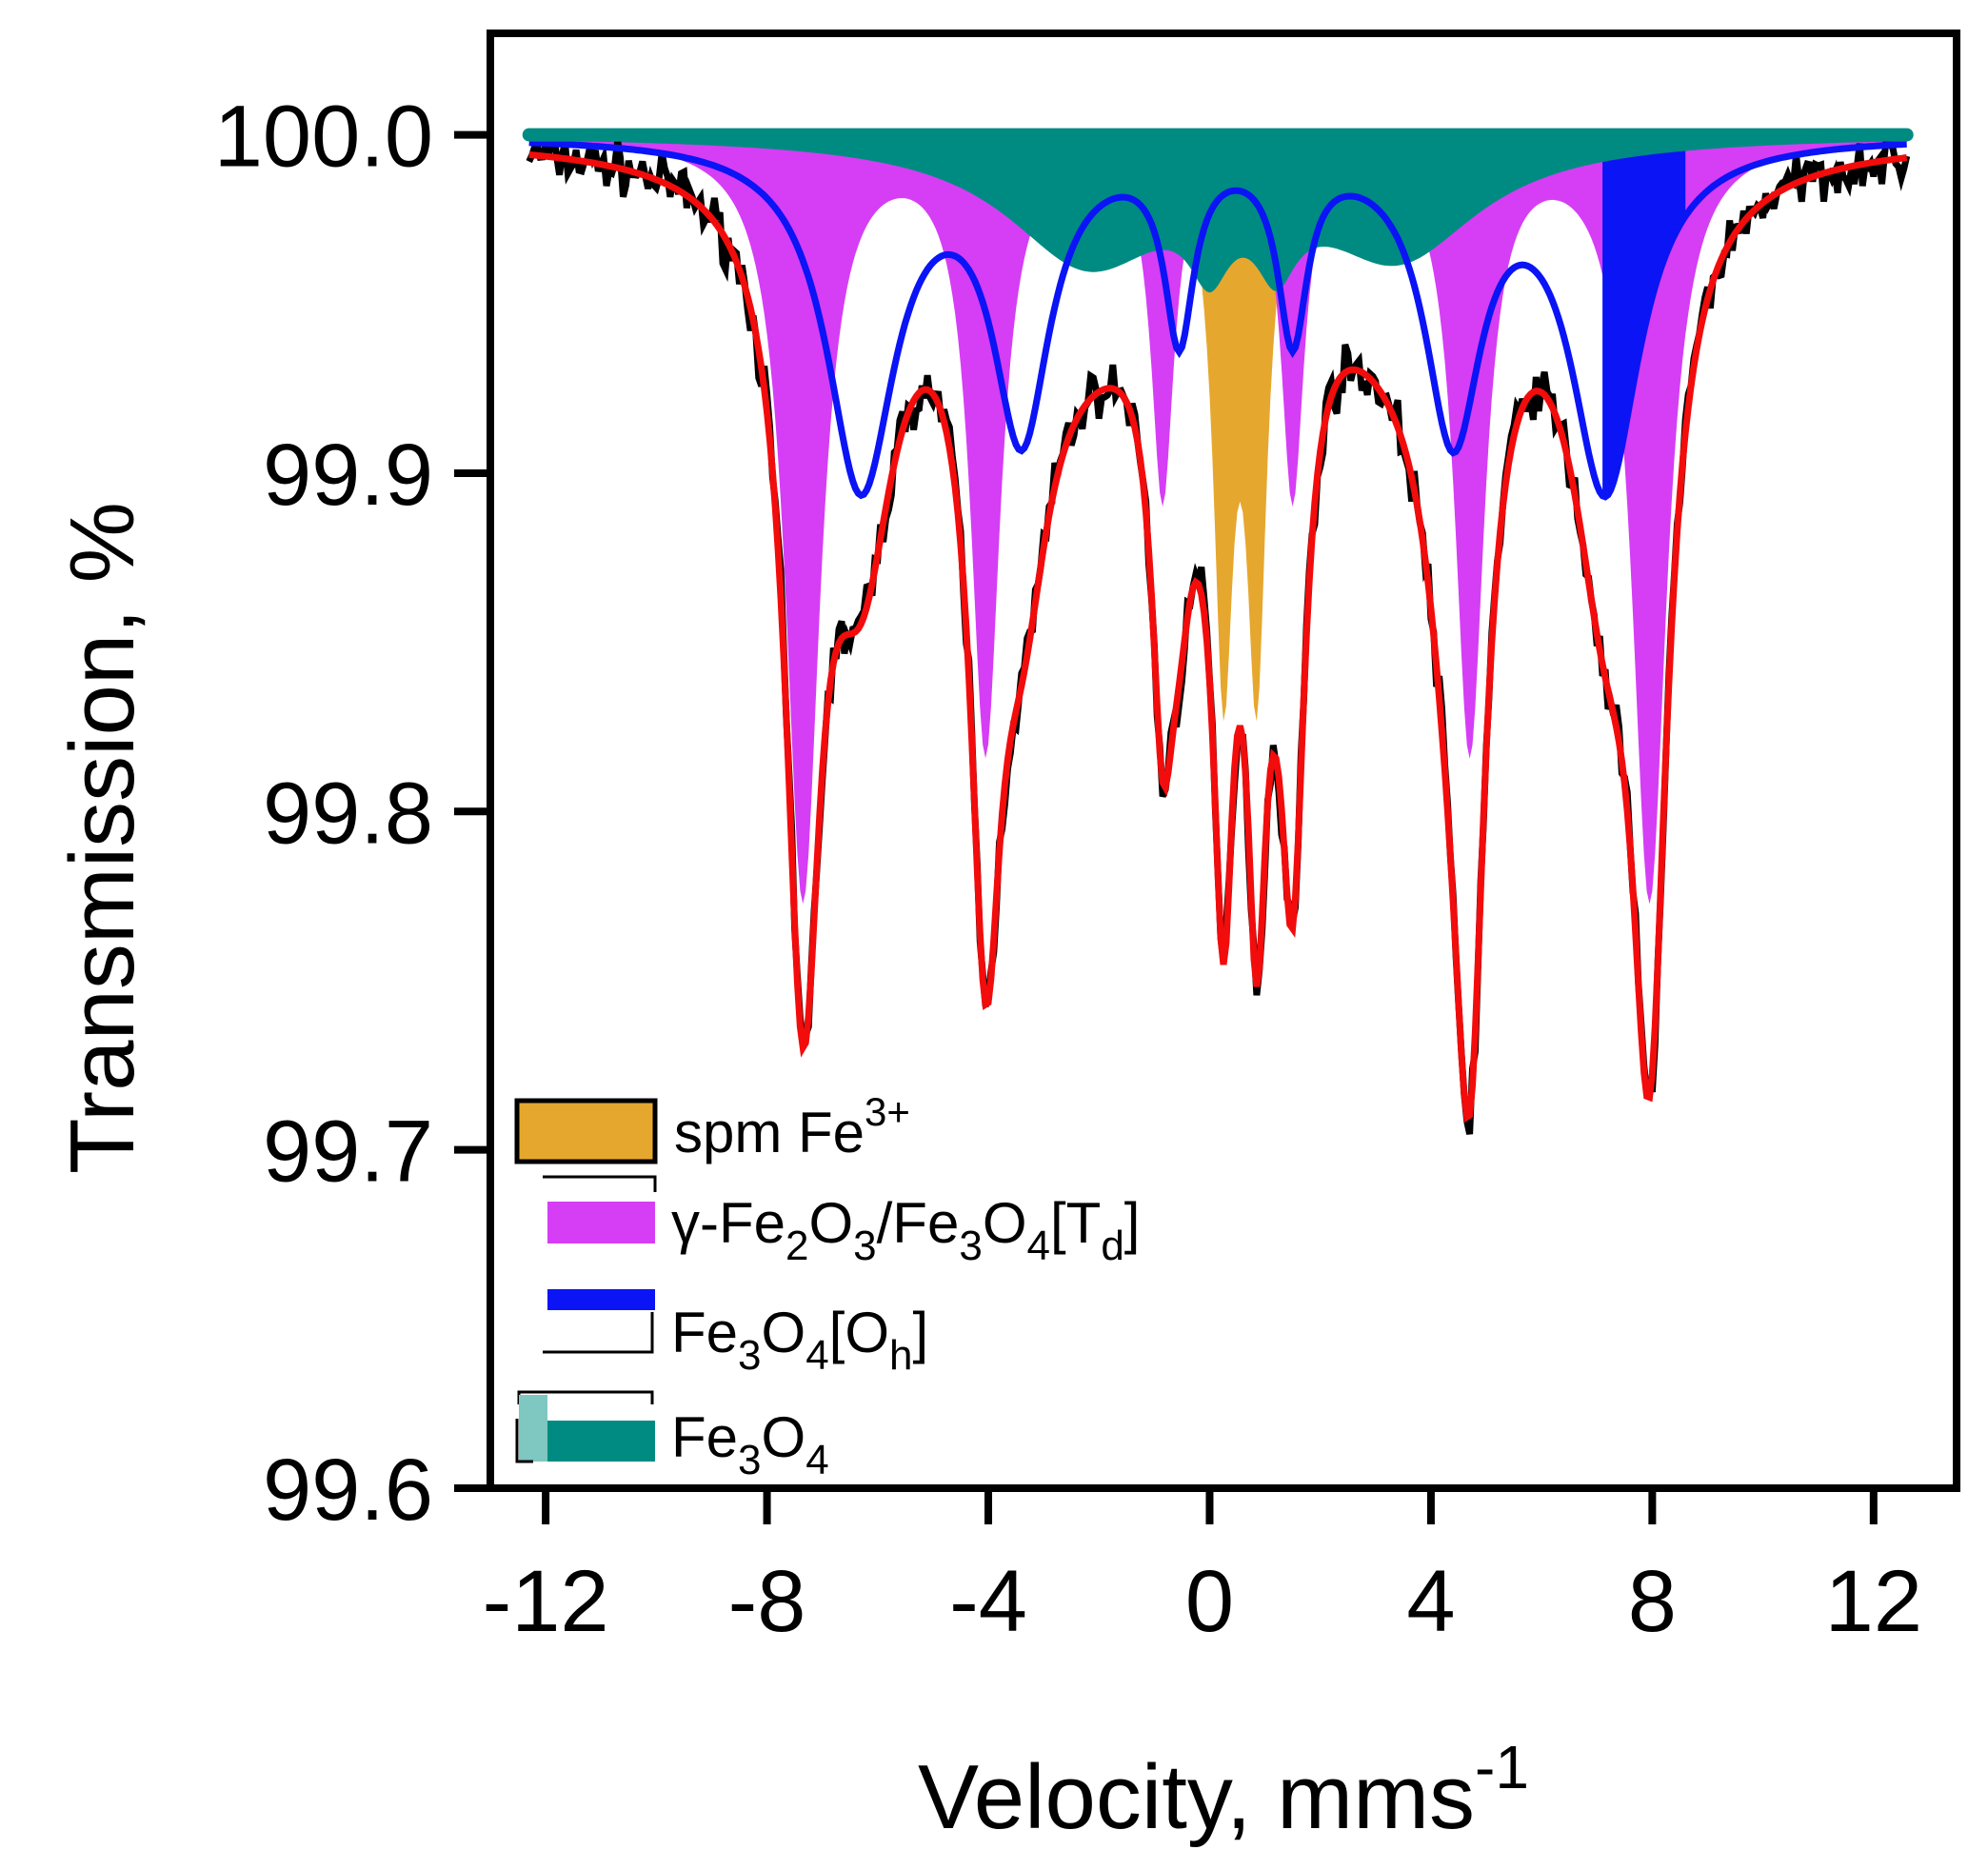  What do you see at coordinates (102, 838) in the screenshot?
I see `y-axis-title: Transmission, %` at bounding box center [102, 838].